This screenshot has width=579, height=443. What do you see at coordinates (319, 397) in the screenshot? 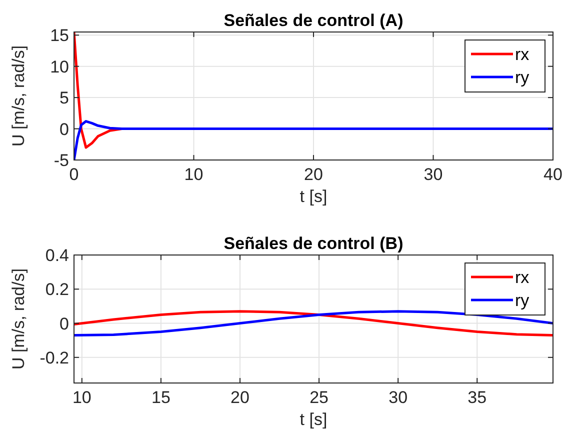
I see `x-tick-label: 25` at bounding box center [319, 397].